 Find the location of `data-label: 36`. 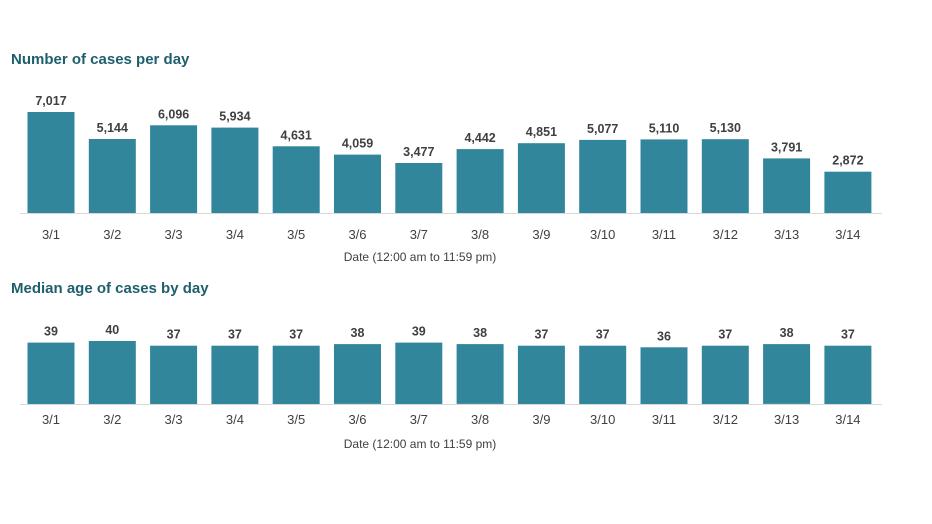

data-label: 36 is located at coordinates (664, 336).